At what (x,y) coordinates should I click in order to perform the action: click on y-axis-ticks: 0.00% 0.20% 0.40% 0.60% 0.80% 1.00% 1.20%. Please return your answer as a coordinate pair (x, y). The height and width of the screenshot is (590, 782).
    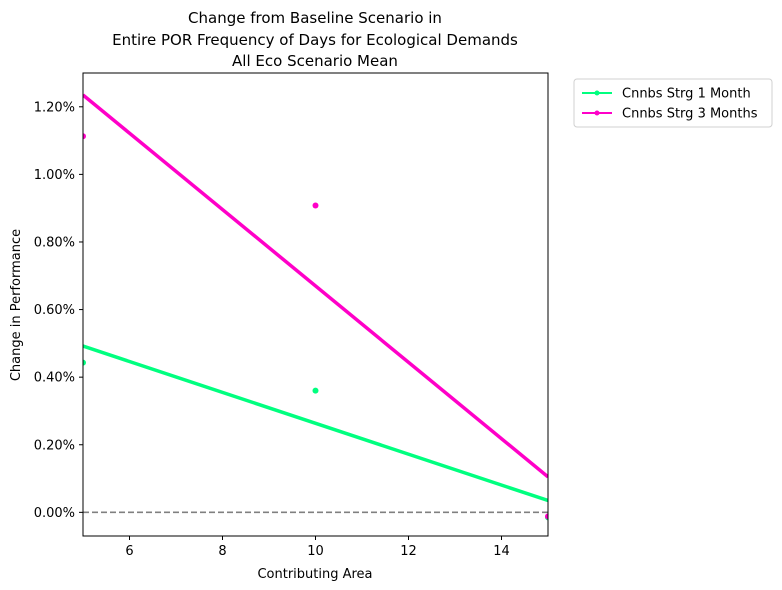
    Looking at the image, I should click on (58, 310).